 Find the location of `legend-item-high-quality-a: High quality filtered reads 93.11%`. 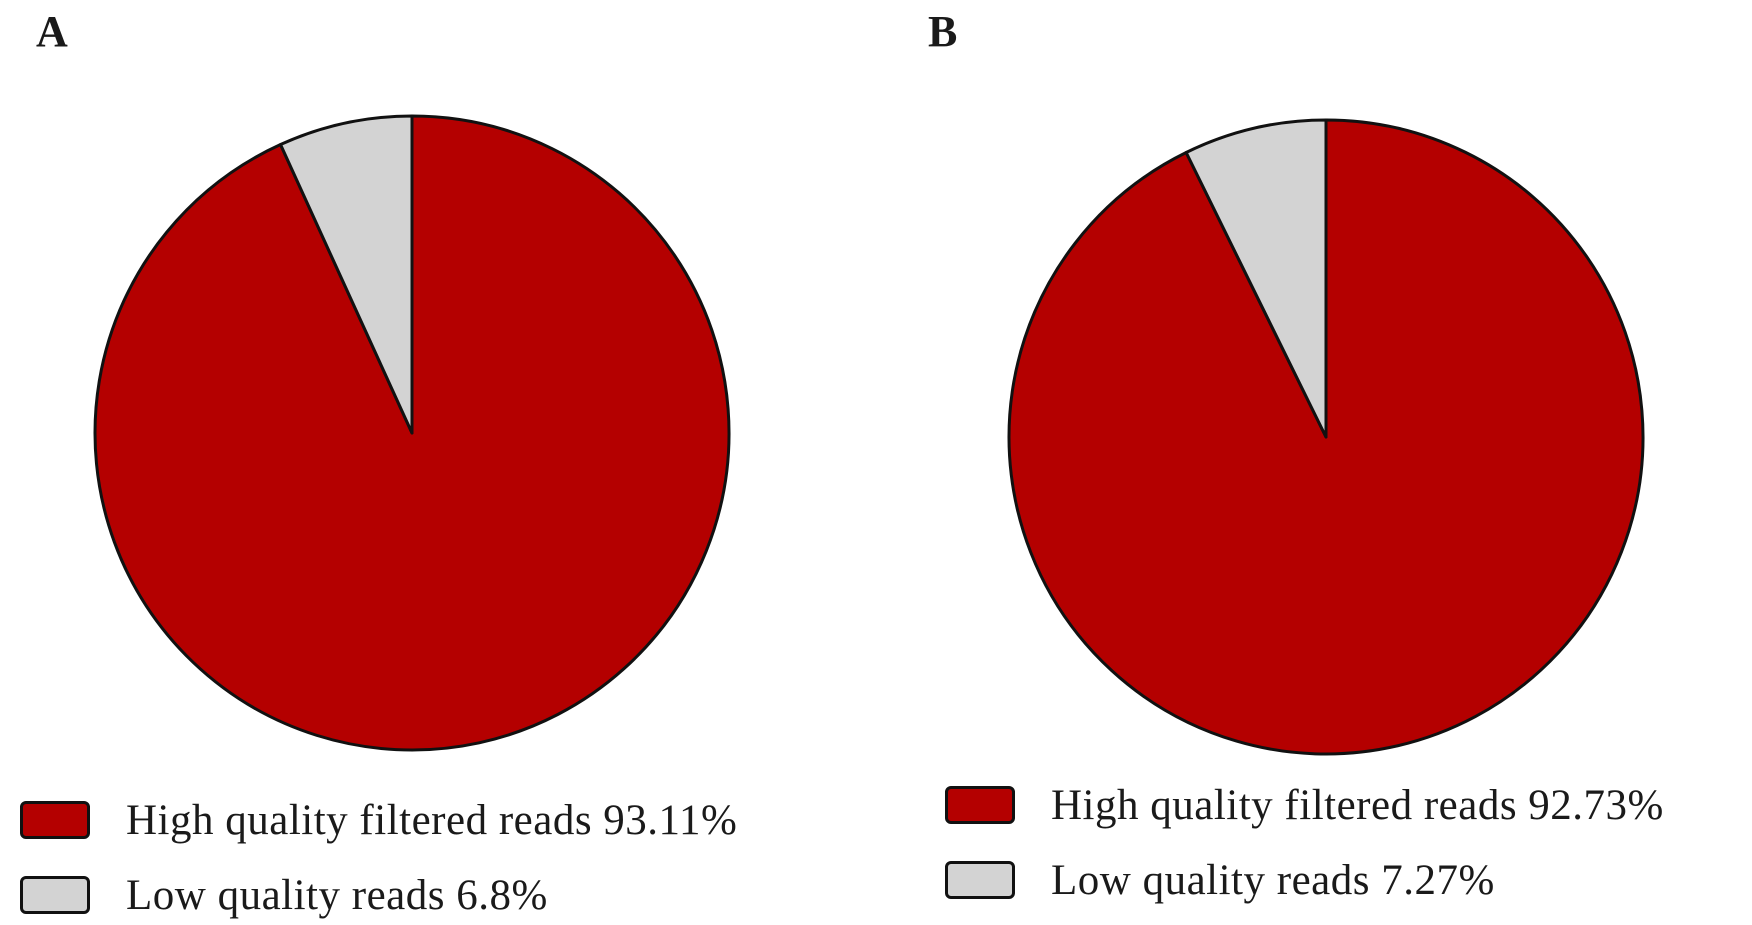

legend-item-high-quality-a: High quality filtered reads 93.11% is located at coordinates (378, 820).